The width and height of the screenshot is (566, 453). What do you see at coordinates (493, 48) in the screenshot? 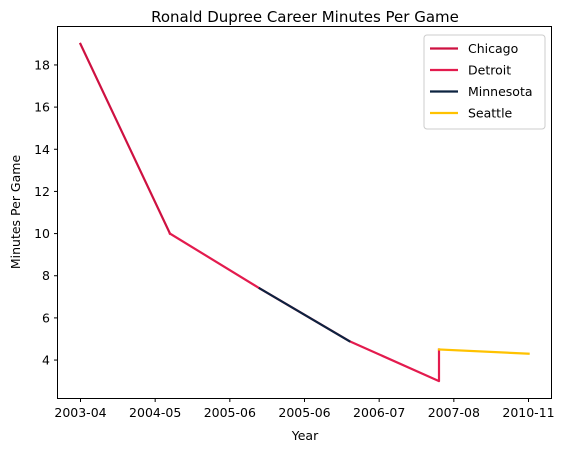
I see `legend-label-0: Chicago` at bounding box center [493, 48].